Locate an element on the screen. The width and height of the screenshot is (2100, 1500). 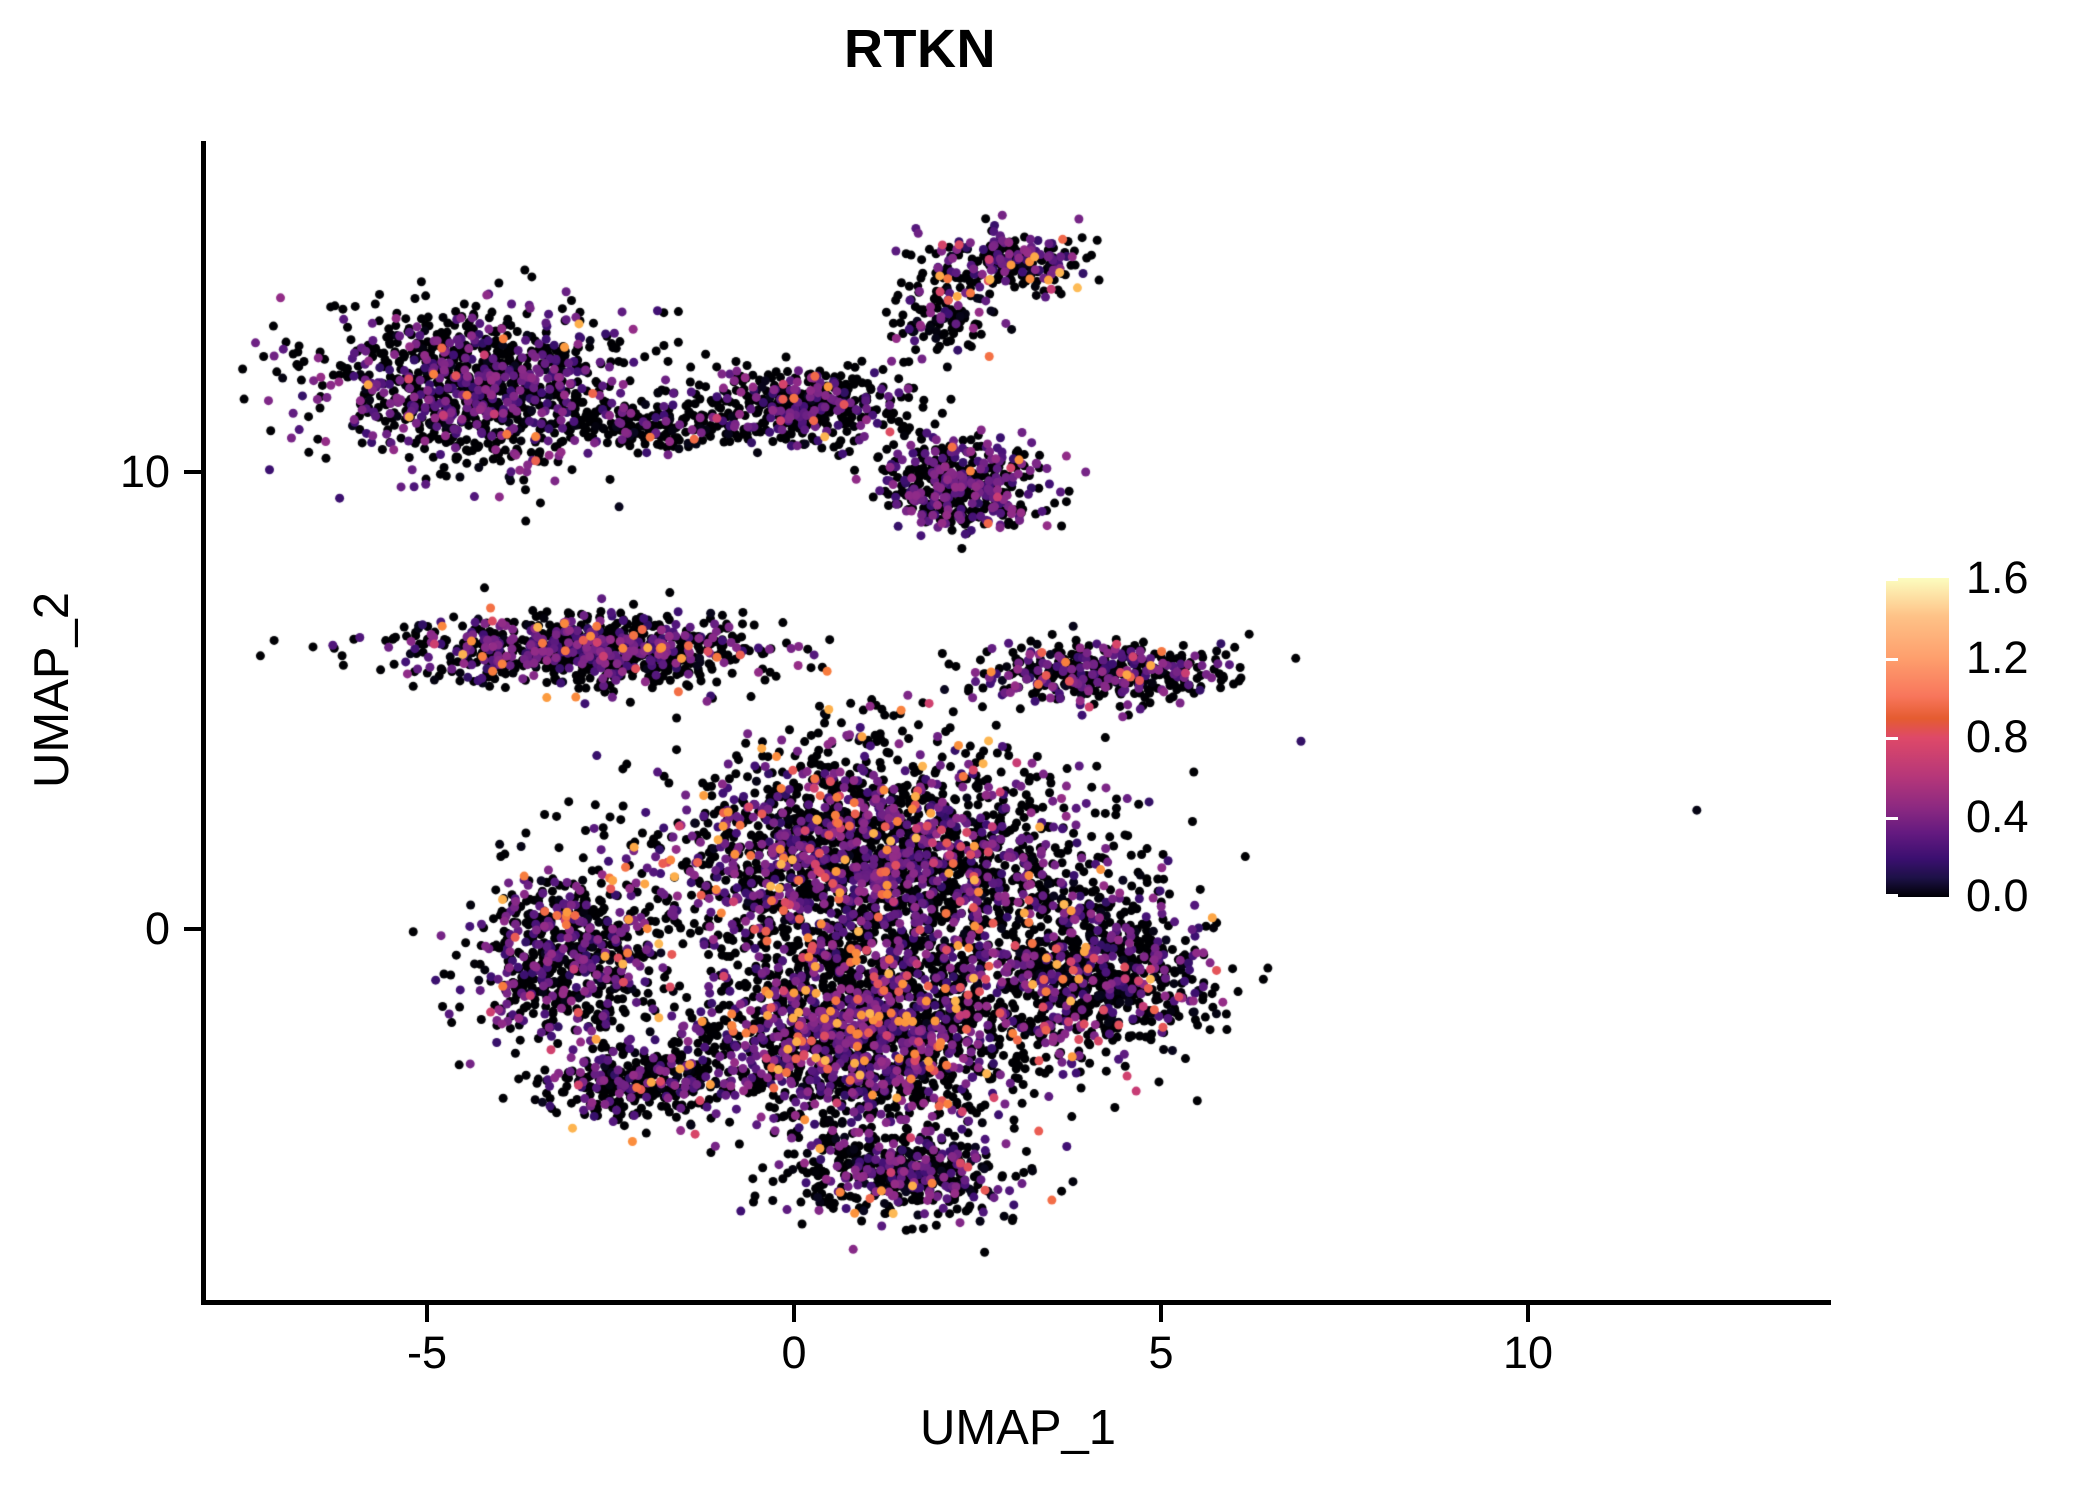
colorbar-tick-label: 0.8 is located at coordinates (1997, 736).